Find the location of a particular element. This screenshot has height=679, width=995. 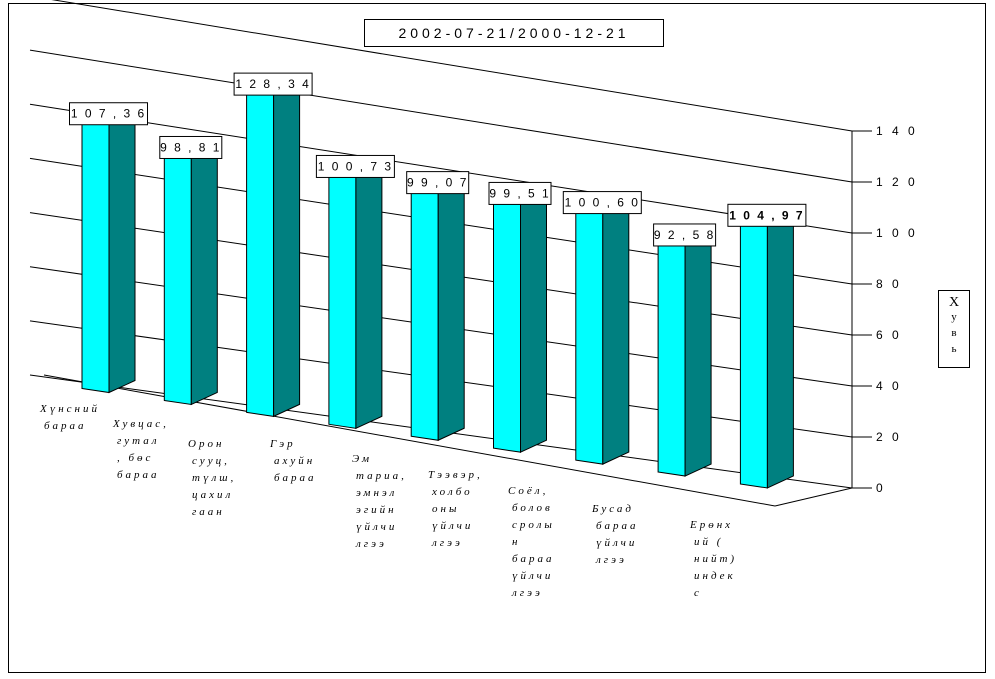

data-label: 1 0 4 , 9 7 is located at coordinates (766, 215).